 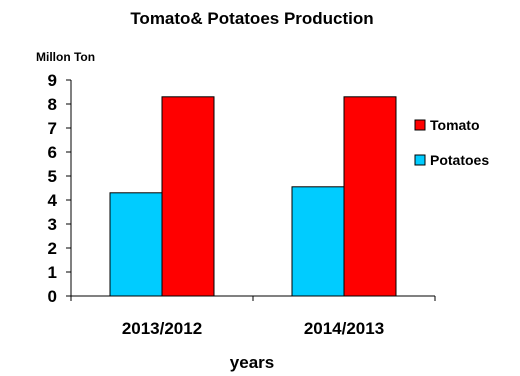 I want to click on y-tick-label: 9, so click(x=52, y=80).